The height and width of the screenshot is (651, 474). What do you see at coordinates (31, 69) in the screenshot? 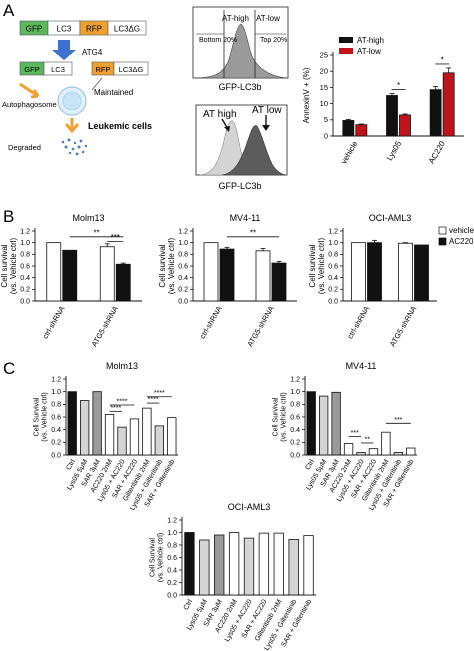
I see `product-gfp-label: GFP` at bounding box center [31, 69].